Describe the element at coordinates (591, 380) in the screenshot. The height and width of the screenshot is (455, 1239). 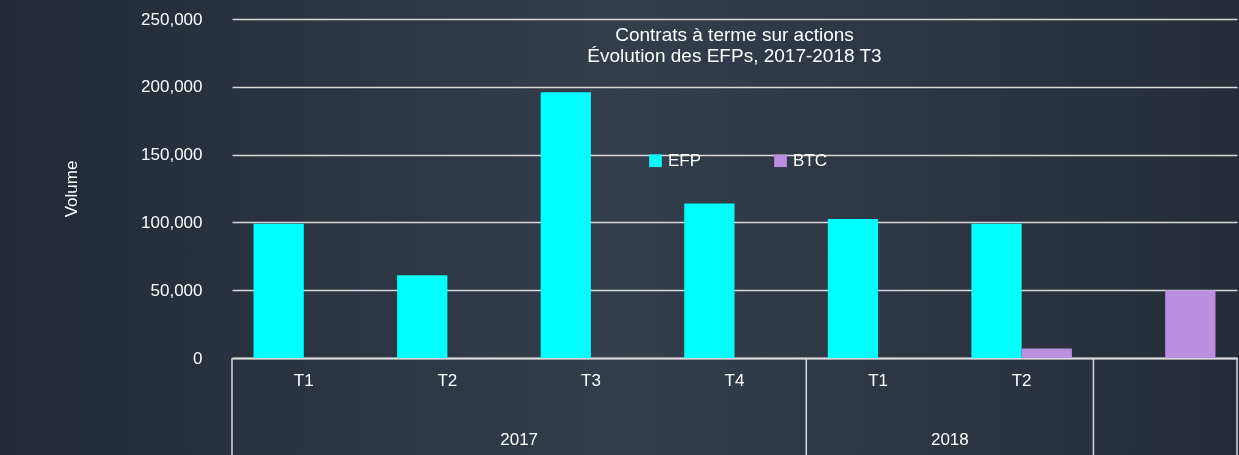
I see `x-tick-label: T3` at that location.